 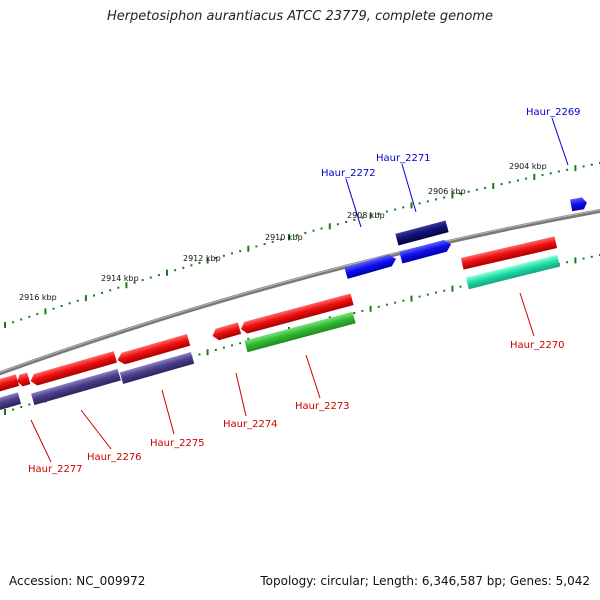 What do you see at coordinates (537, 345) in the screenshot?
I see `gene-label-haur-2270: Haur_2270` at bounding box center [537, 345].